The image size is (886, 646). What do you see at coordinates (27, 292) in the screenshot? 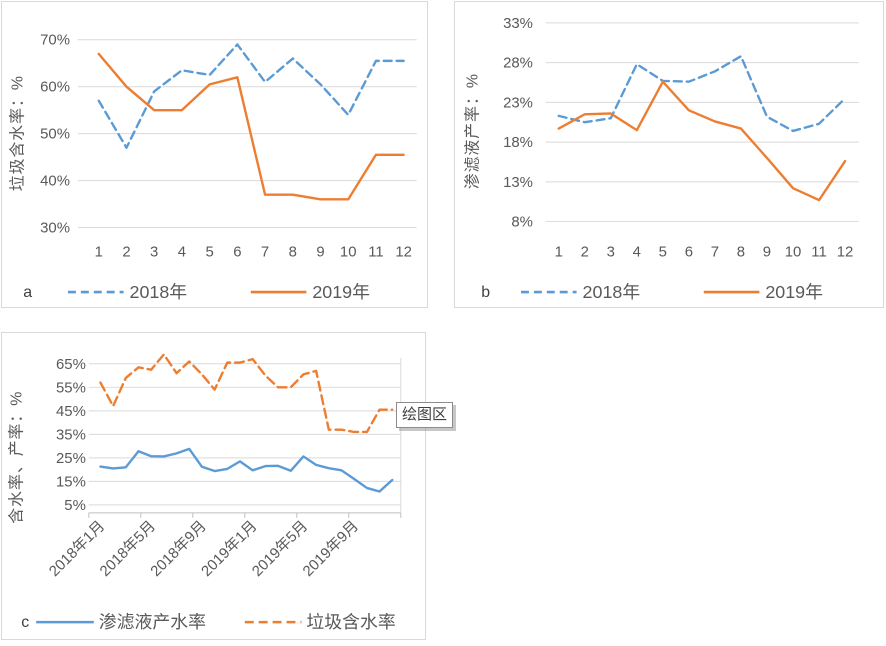
I see `panel-letter: a` at bounding box center [27, 292].